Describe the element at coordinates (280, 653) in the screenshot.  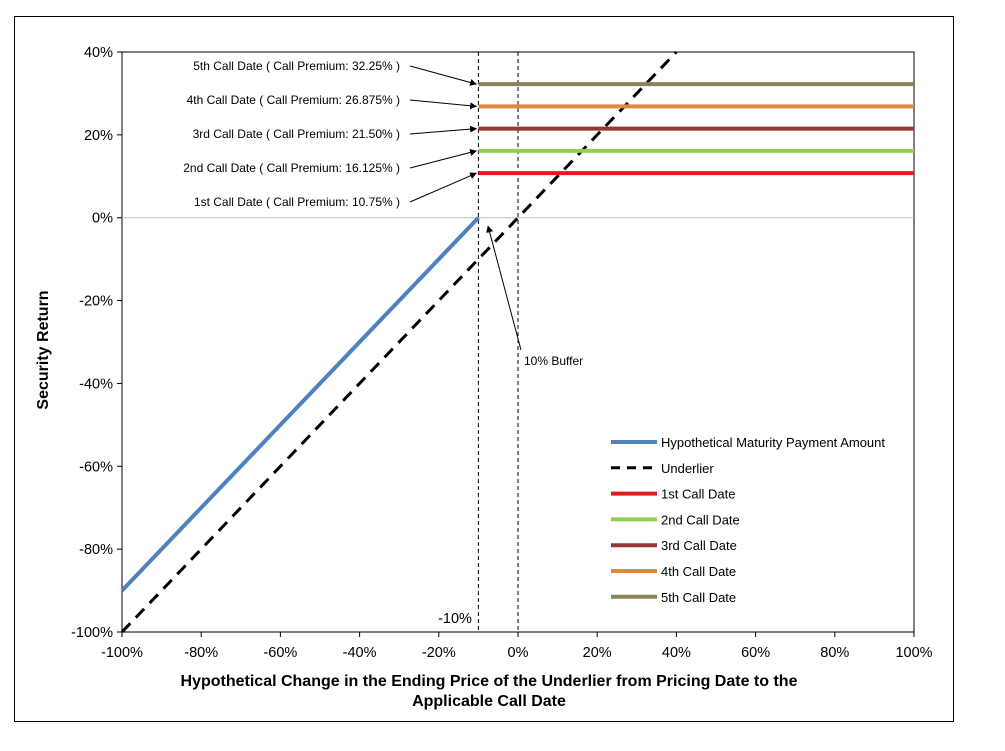
I see `x-tick-label: -60%` at that location.